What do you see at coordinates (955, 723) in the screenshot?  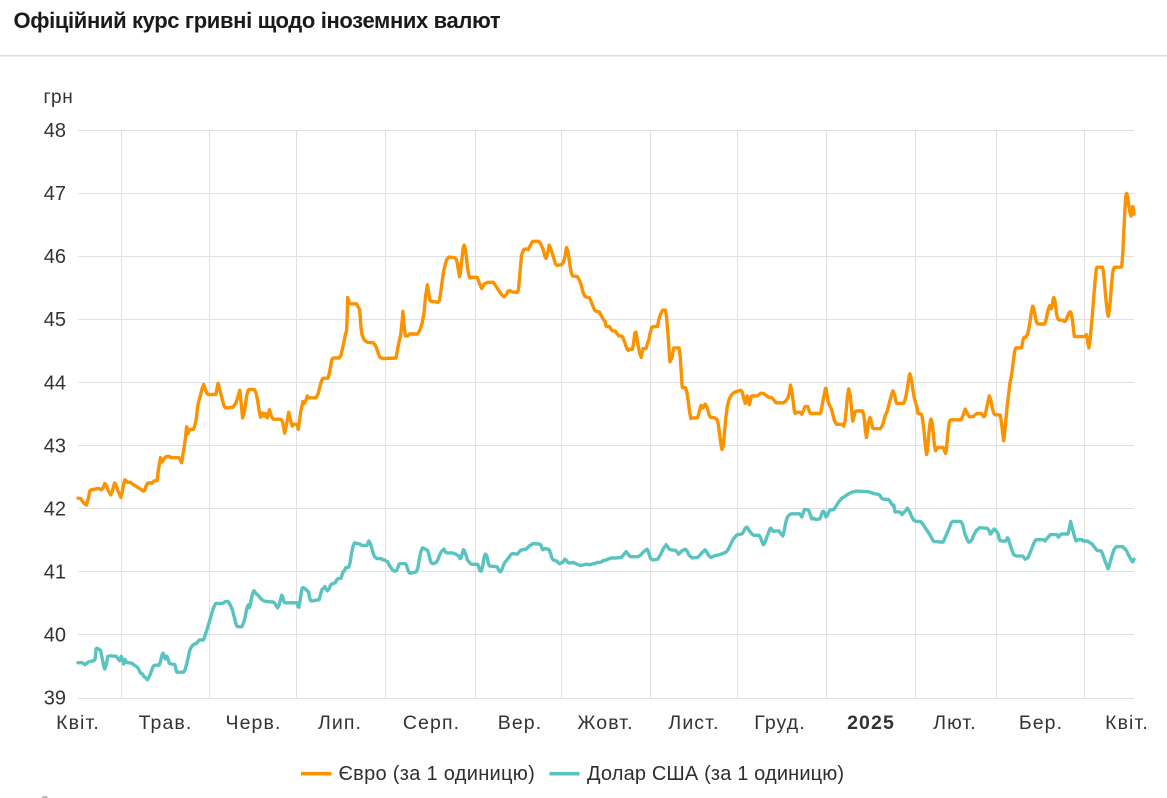 I see `svg-text: Лют.` at bounding box center [955, 723].